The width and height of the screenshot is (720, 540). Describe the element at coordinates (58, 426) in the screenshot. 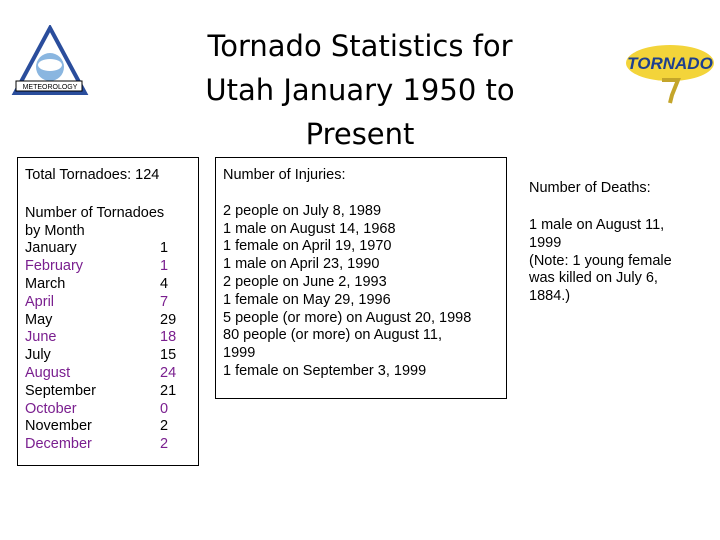

I see `month: November` at that location.